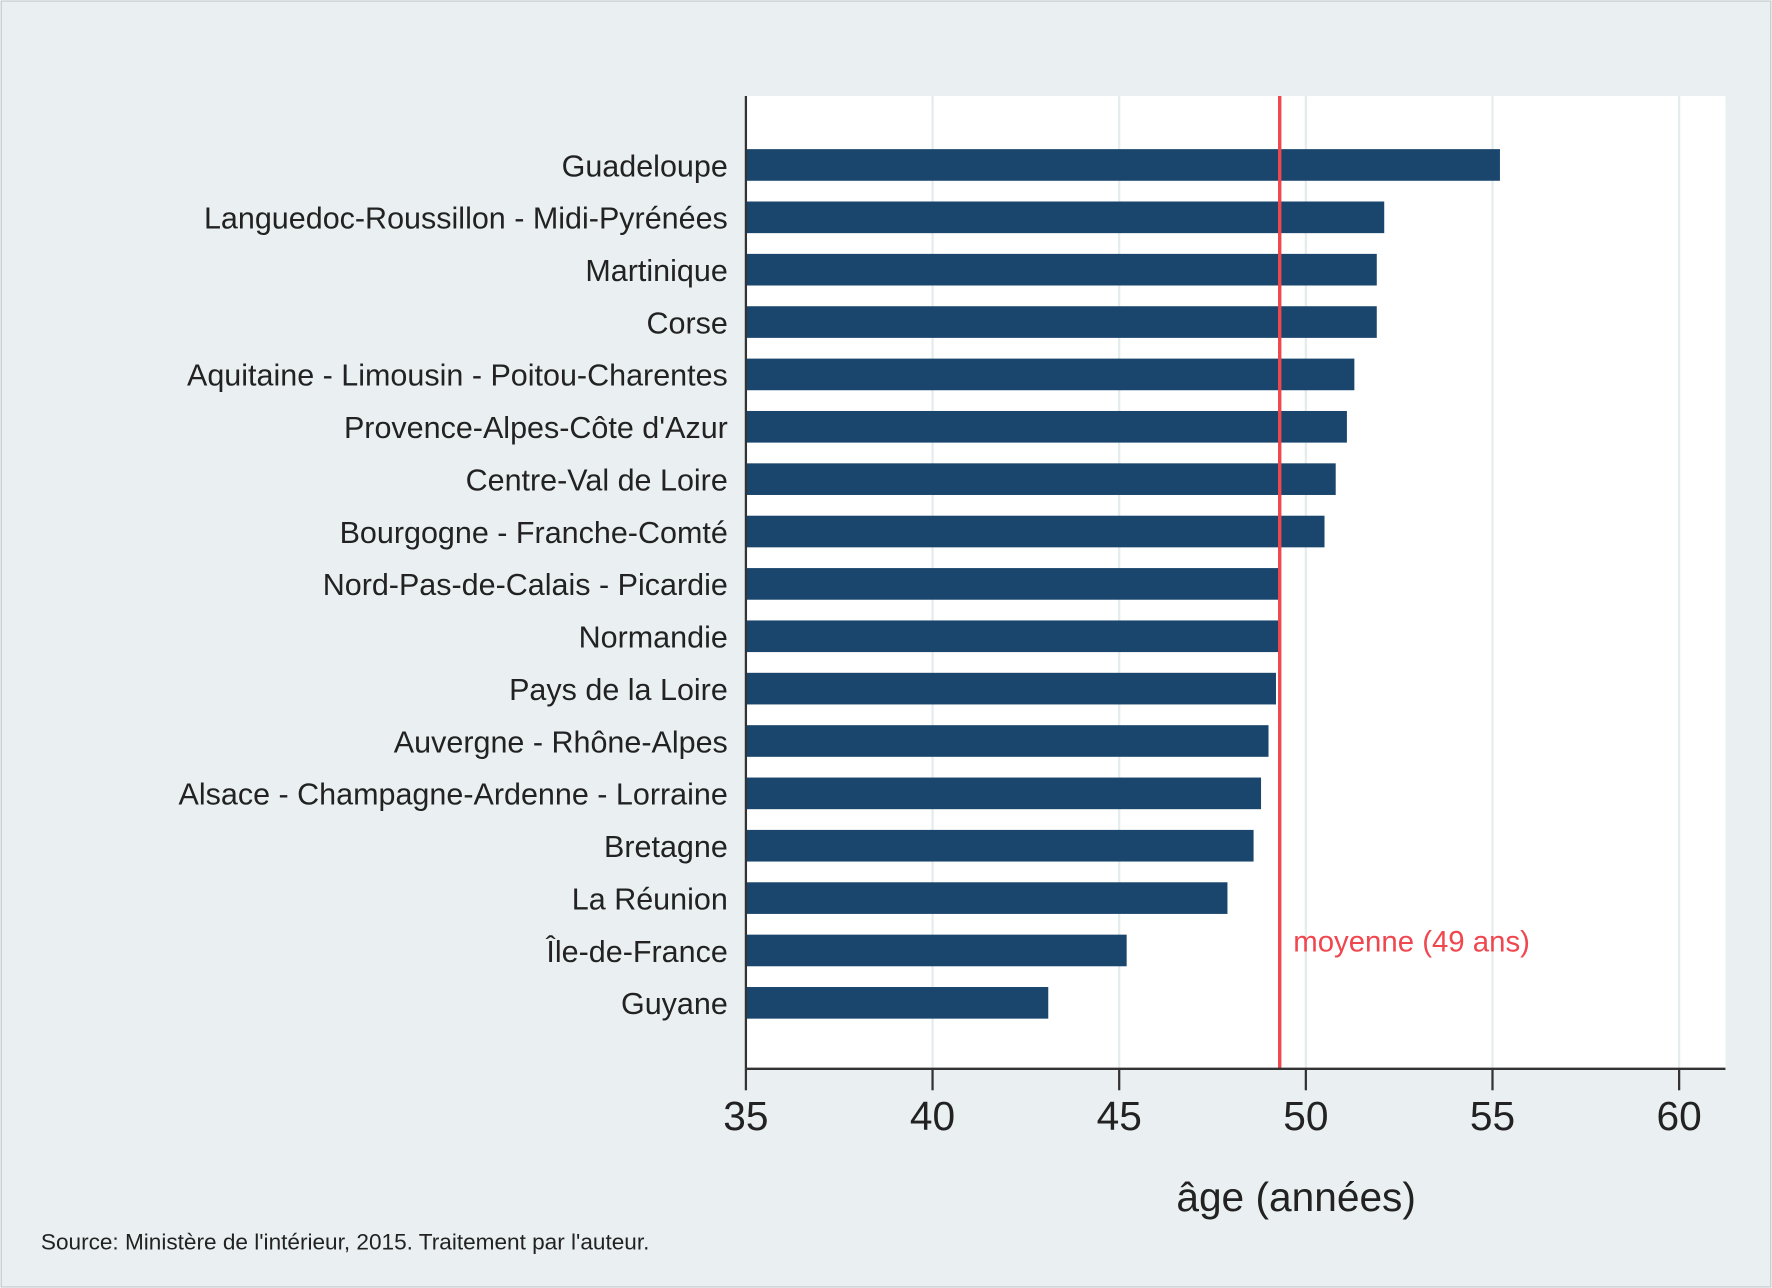  I want to click on category-label: Alsace - Champagne-Ardenne - Lorraine, so click(453, 795).